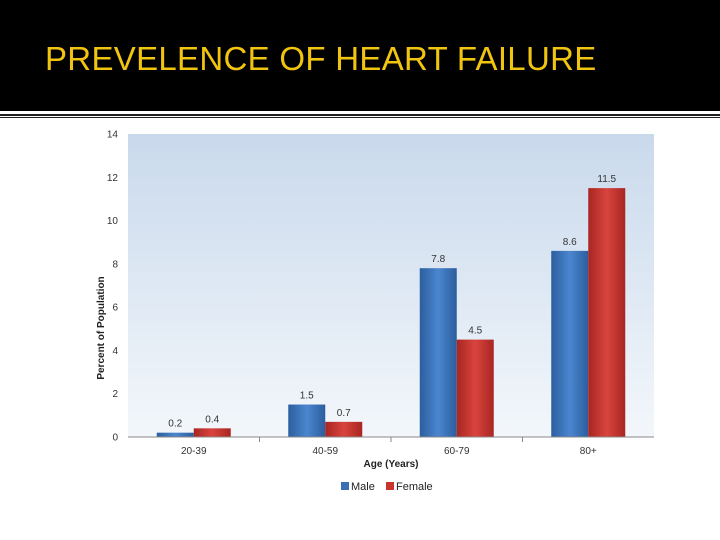  What do you see at coordinates (360, 115) in the screenshot?
I see `header-divider` at bounding box center [360, 115].